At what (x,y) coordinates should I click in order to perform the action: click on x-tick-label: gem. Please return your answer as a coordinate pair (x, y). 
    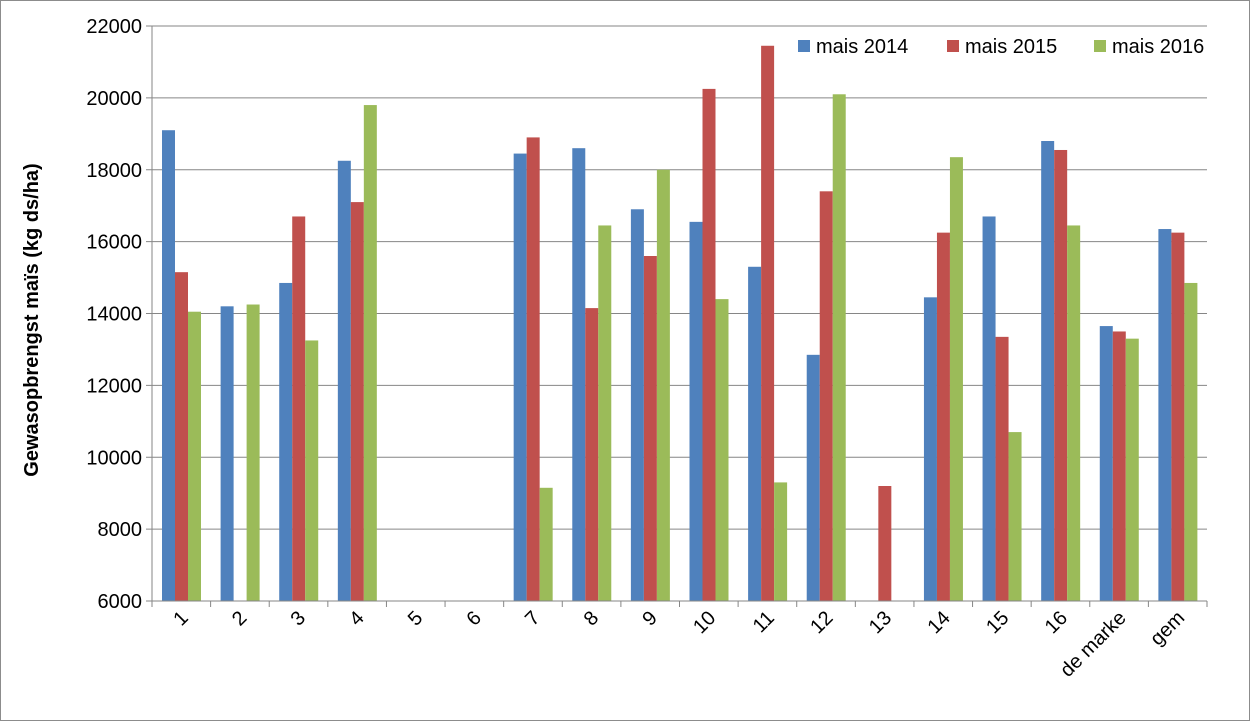
    Looking at the image, I should click on (1167, 628).